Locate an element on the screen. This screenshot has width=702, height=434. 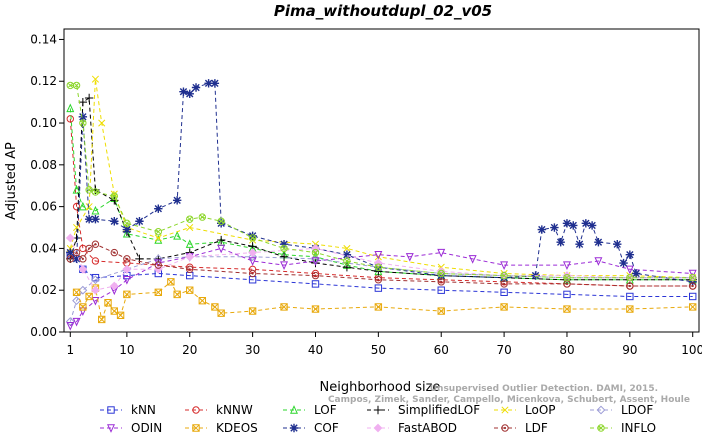
y-tick-label-5: 0.10 is located at coordinates (43, 123).